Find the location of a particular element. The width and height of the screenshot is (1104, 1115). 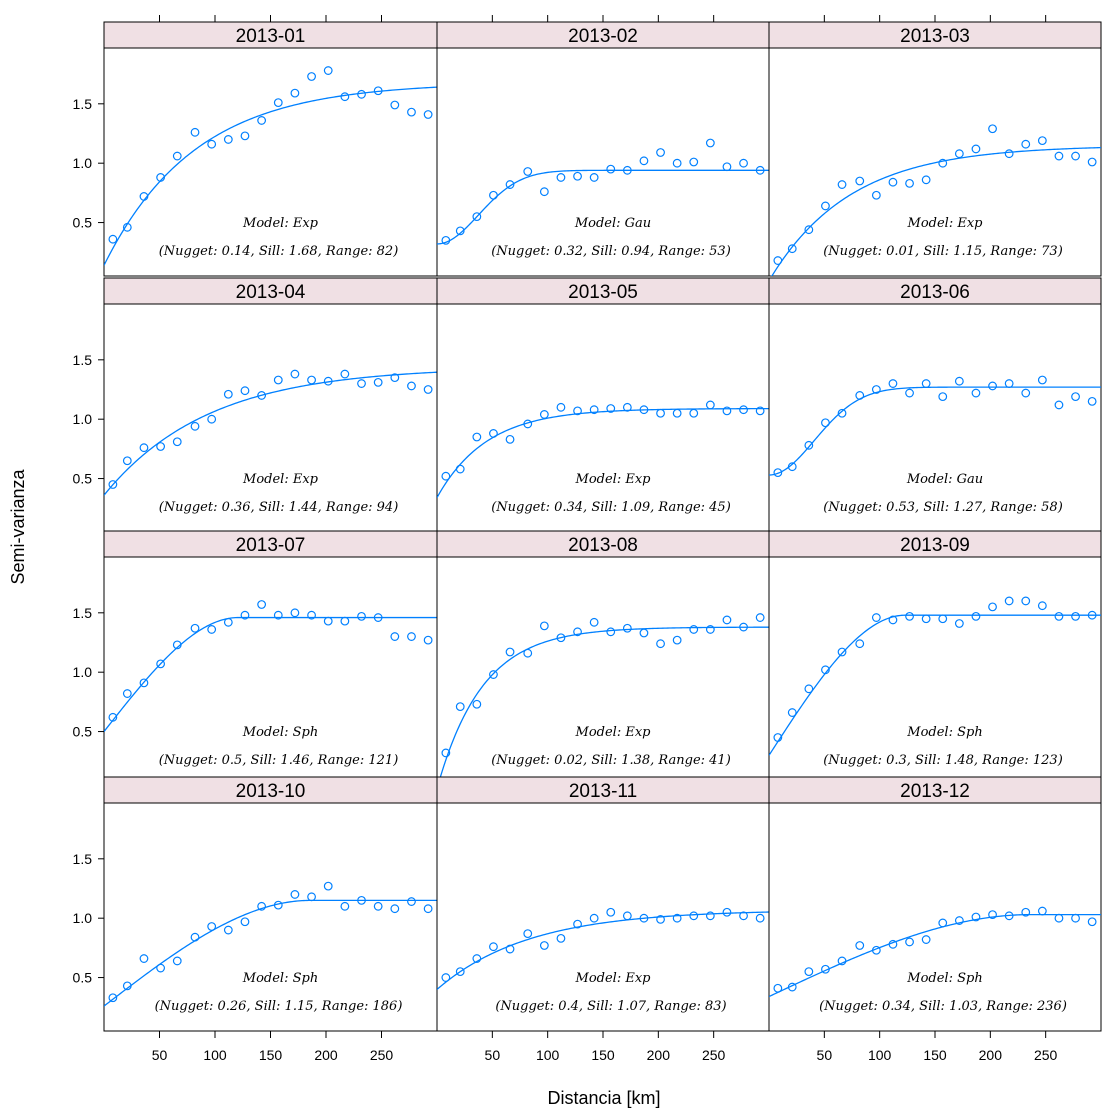

params-annotation: (Nugget: 0.36, Sill: 1.44, Range: 94) is located at coordinates (279, 507).